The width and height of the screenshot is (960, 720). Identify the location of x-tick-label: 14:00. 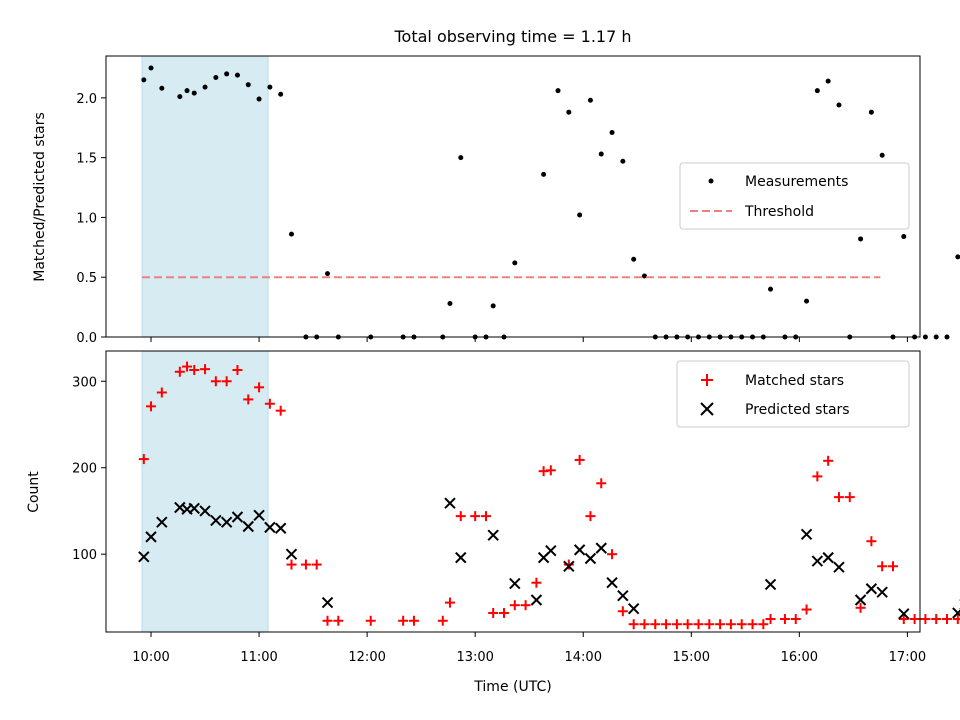
(583, 657).